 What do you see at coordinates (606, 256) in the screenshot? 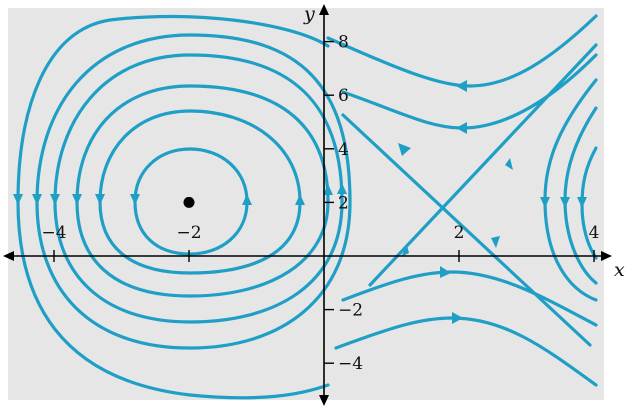
I see `x-axis-arrow-right` at bounding box center [606, 256].